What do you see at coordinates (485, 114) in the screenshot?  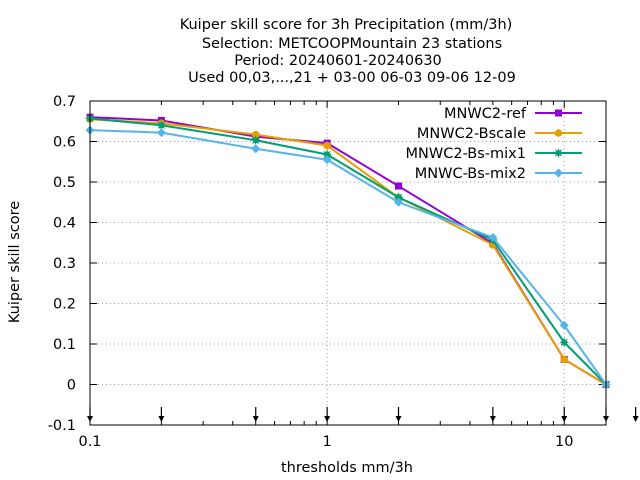 I see `legend-label: MNWC2-ref` at bounding box center [485, 114].